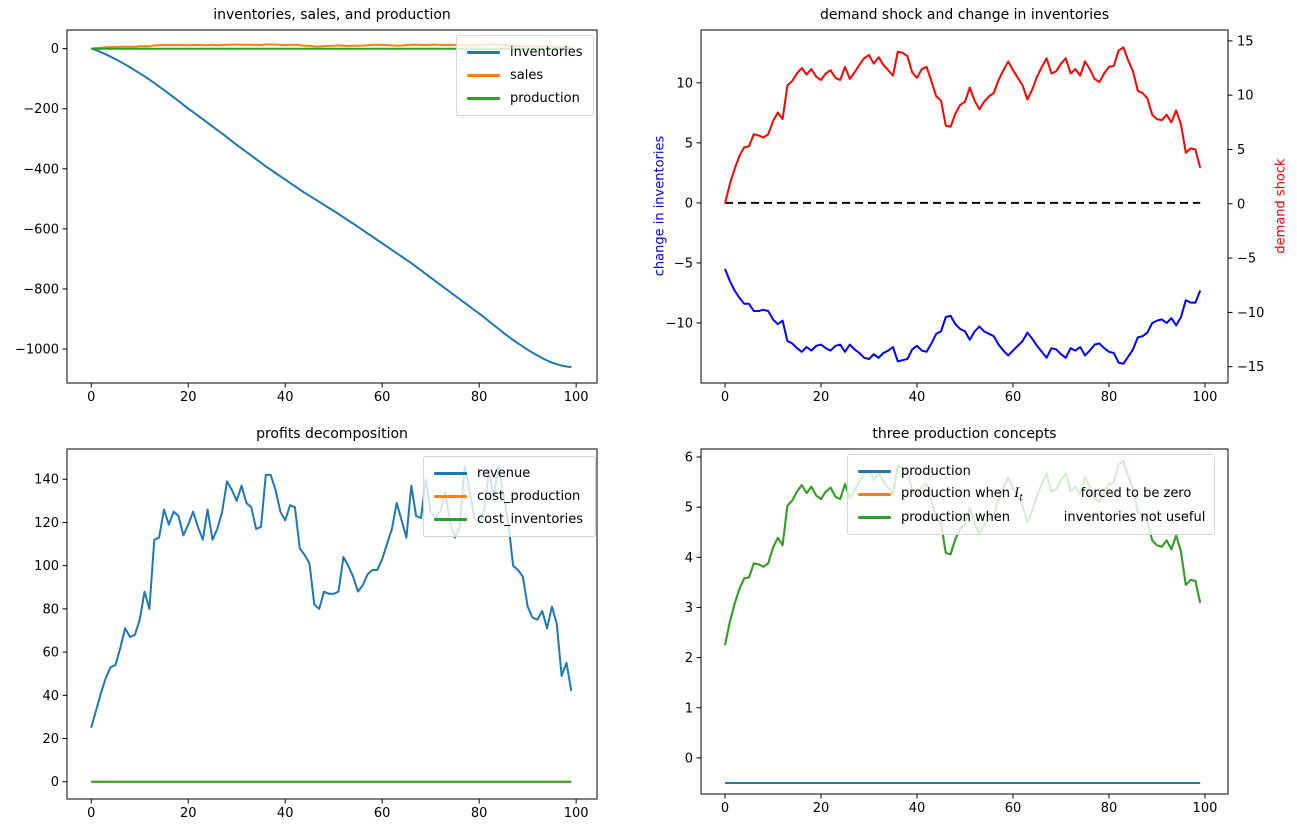  I want to click on y-tick-label: 40, so click(50, 696).